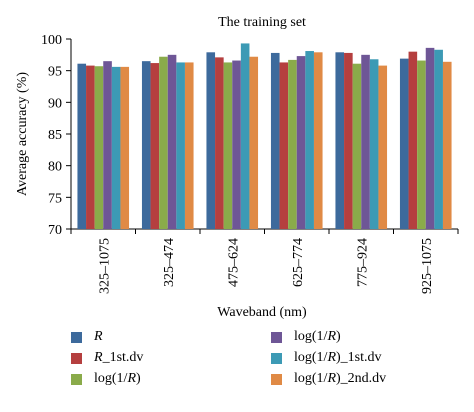 The width and height of the screenshot is (474, 412). What do you see at coordinates (55, 198) in the screenshot?
I see `y-tick-label: 75` at bounding box center [55, 198].